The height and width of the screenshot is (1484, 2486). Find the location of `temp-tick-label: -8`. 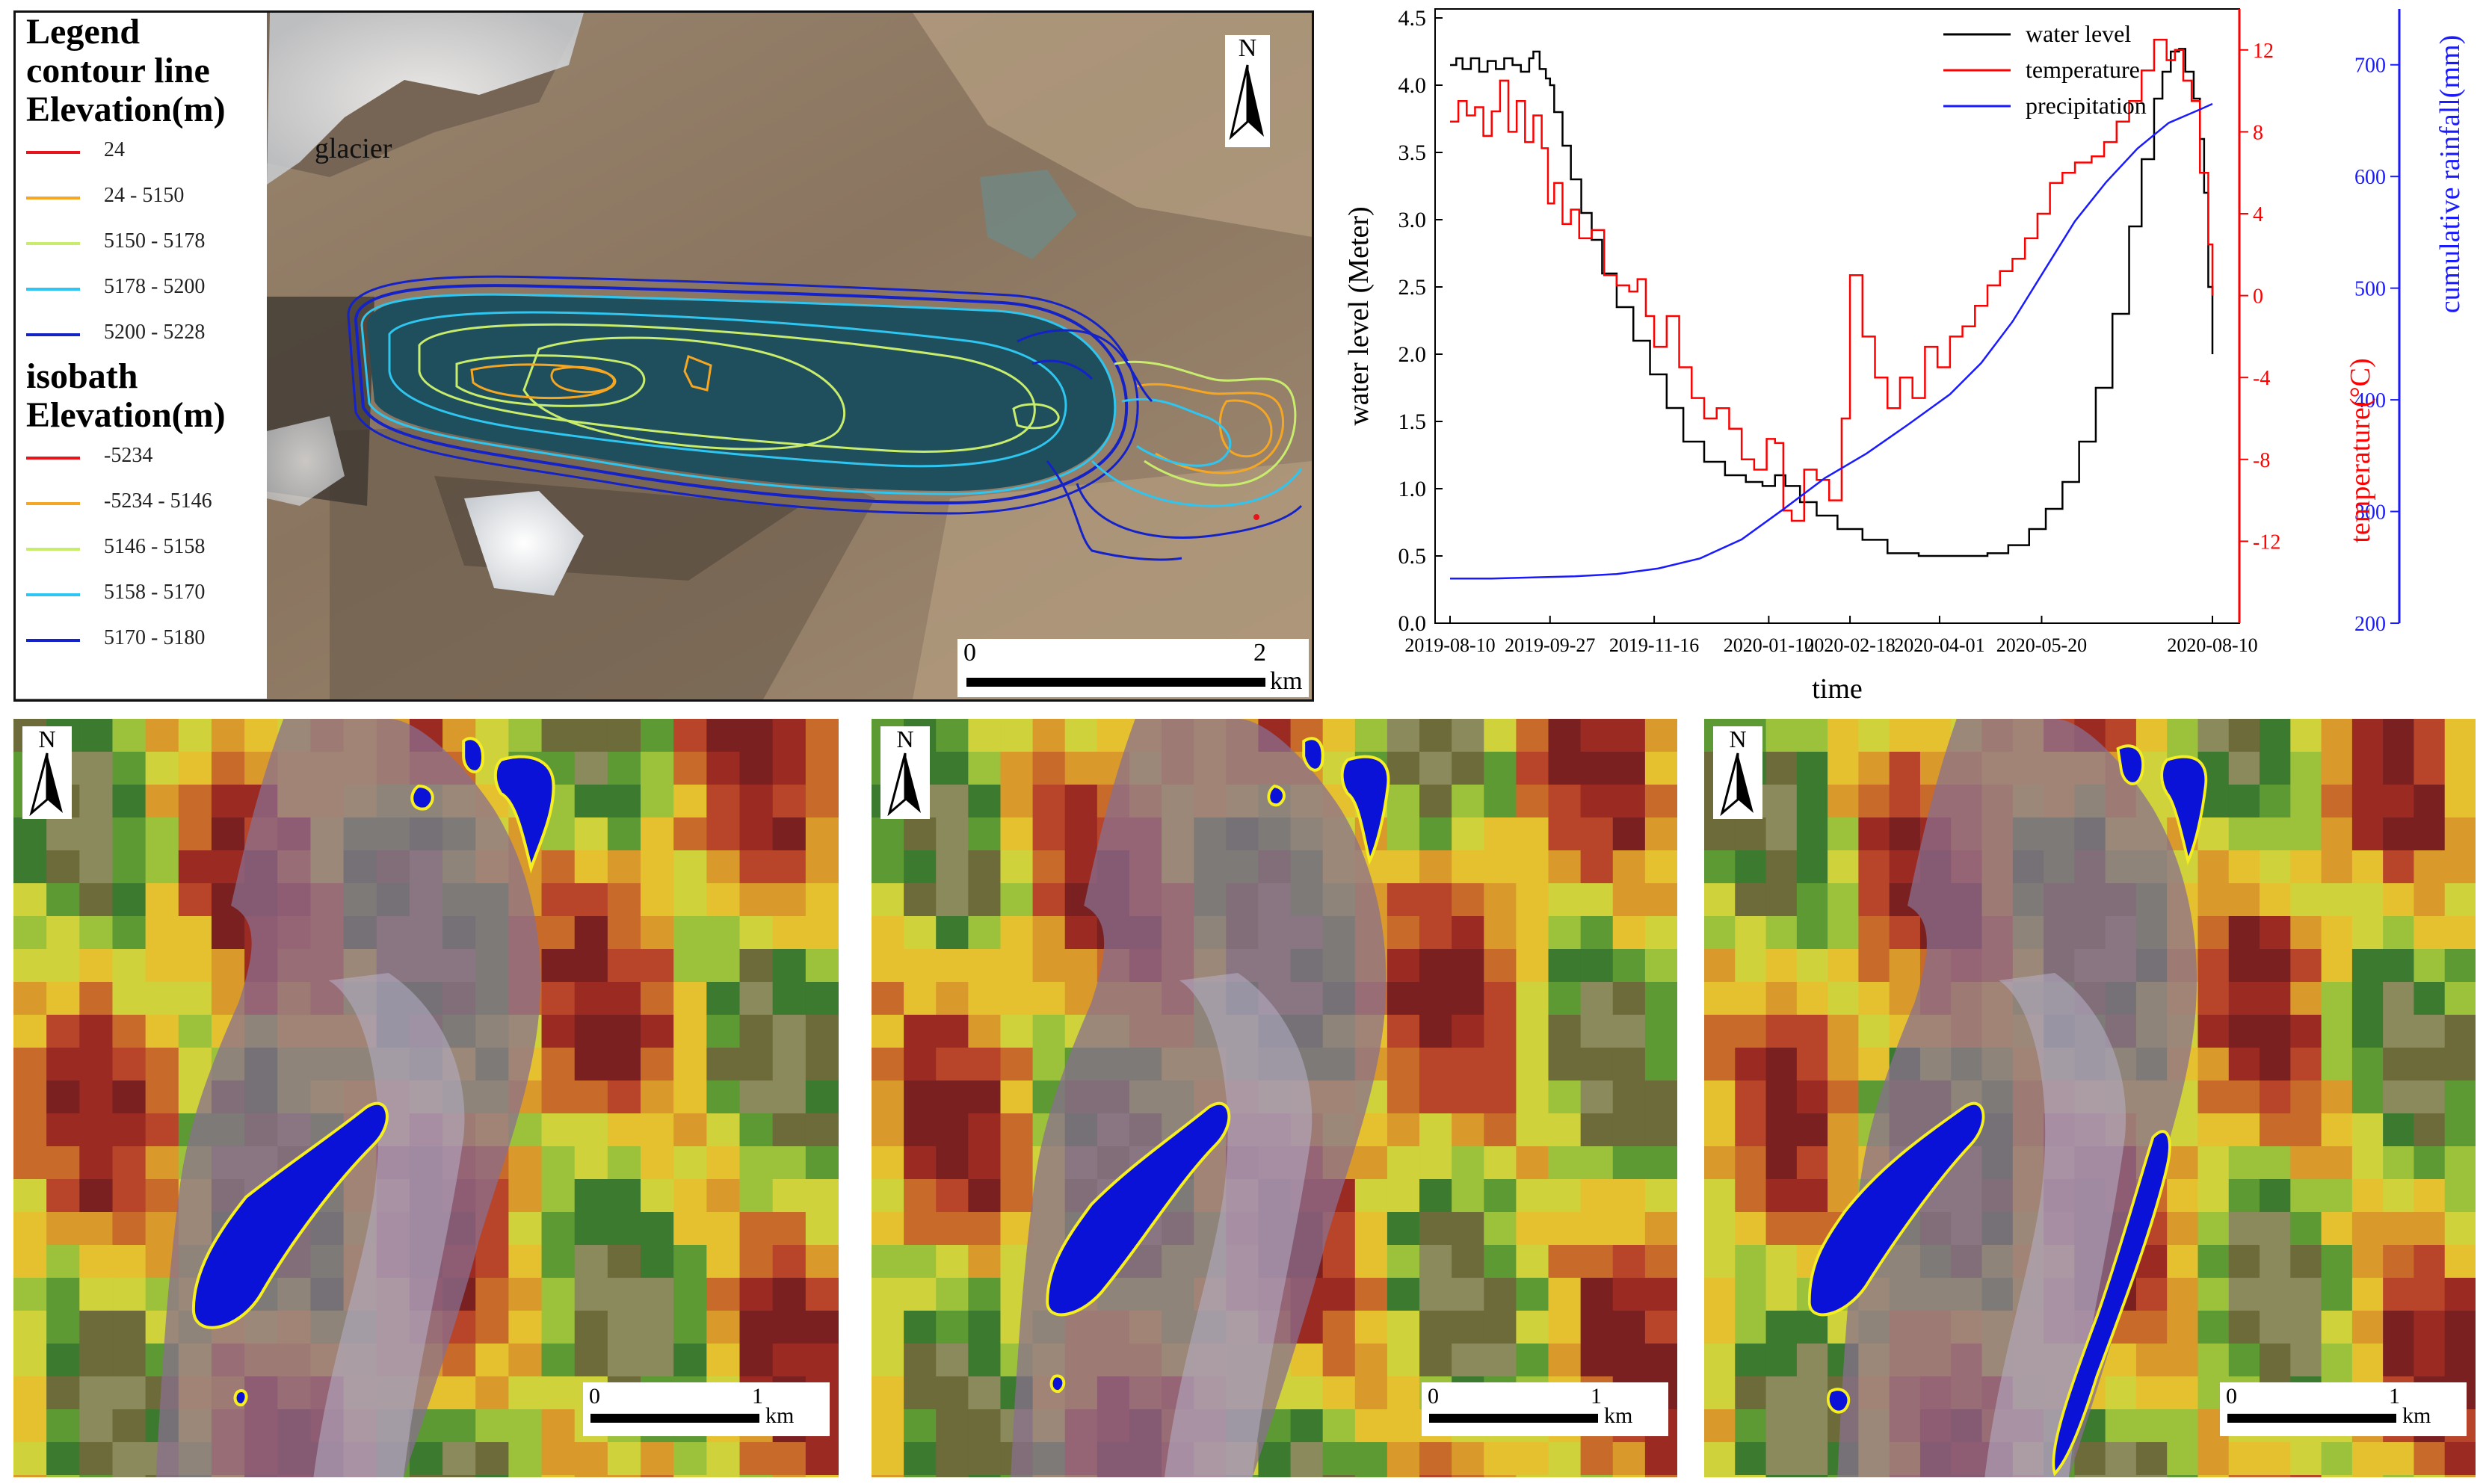

temp-tick-label: -8 is located at coordinates (2261, 460).